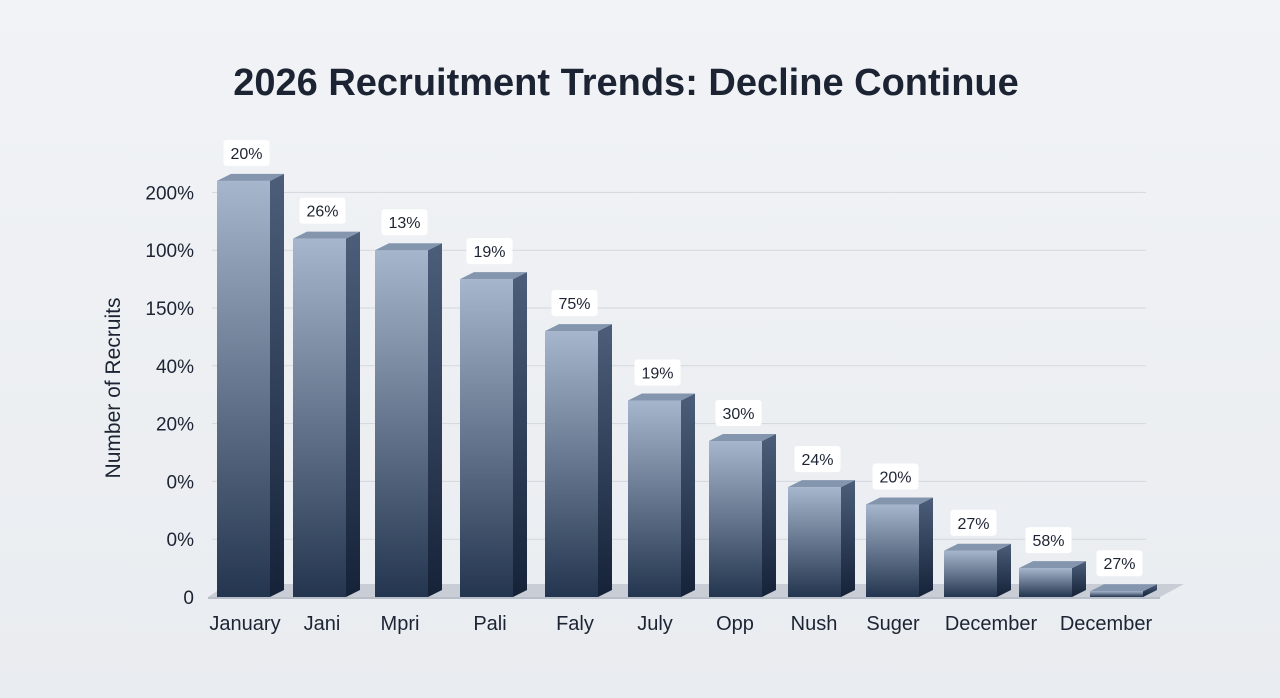  I want to click on data-label: 75%, so click(574, 303).